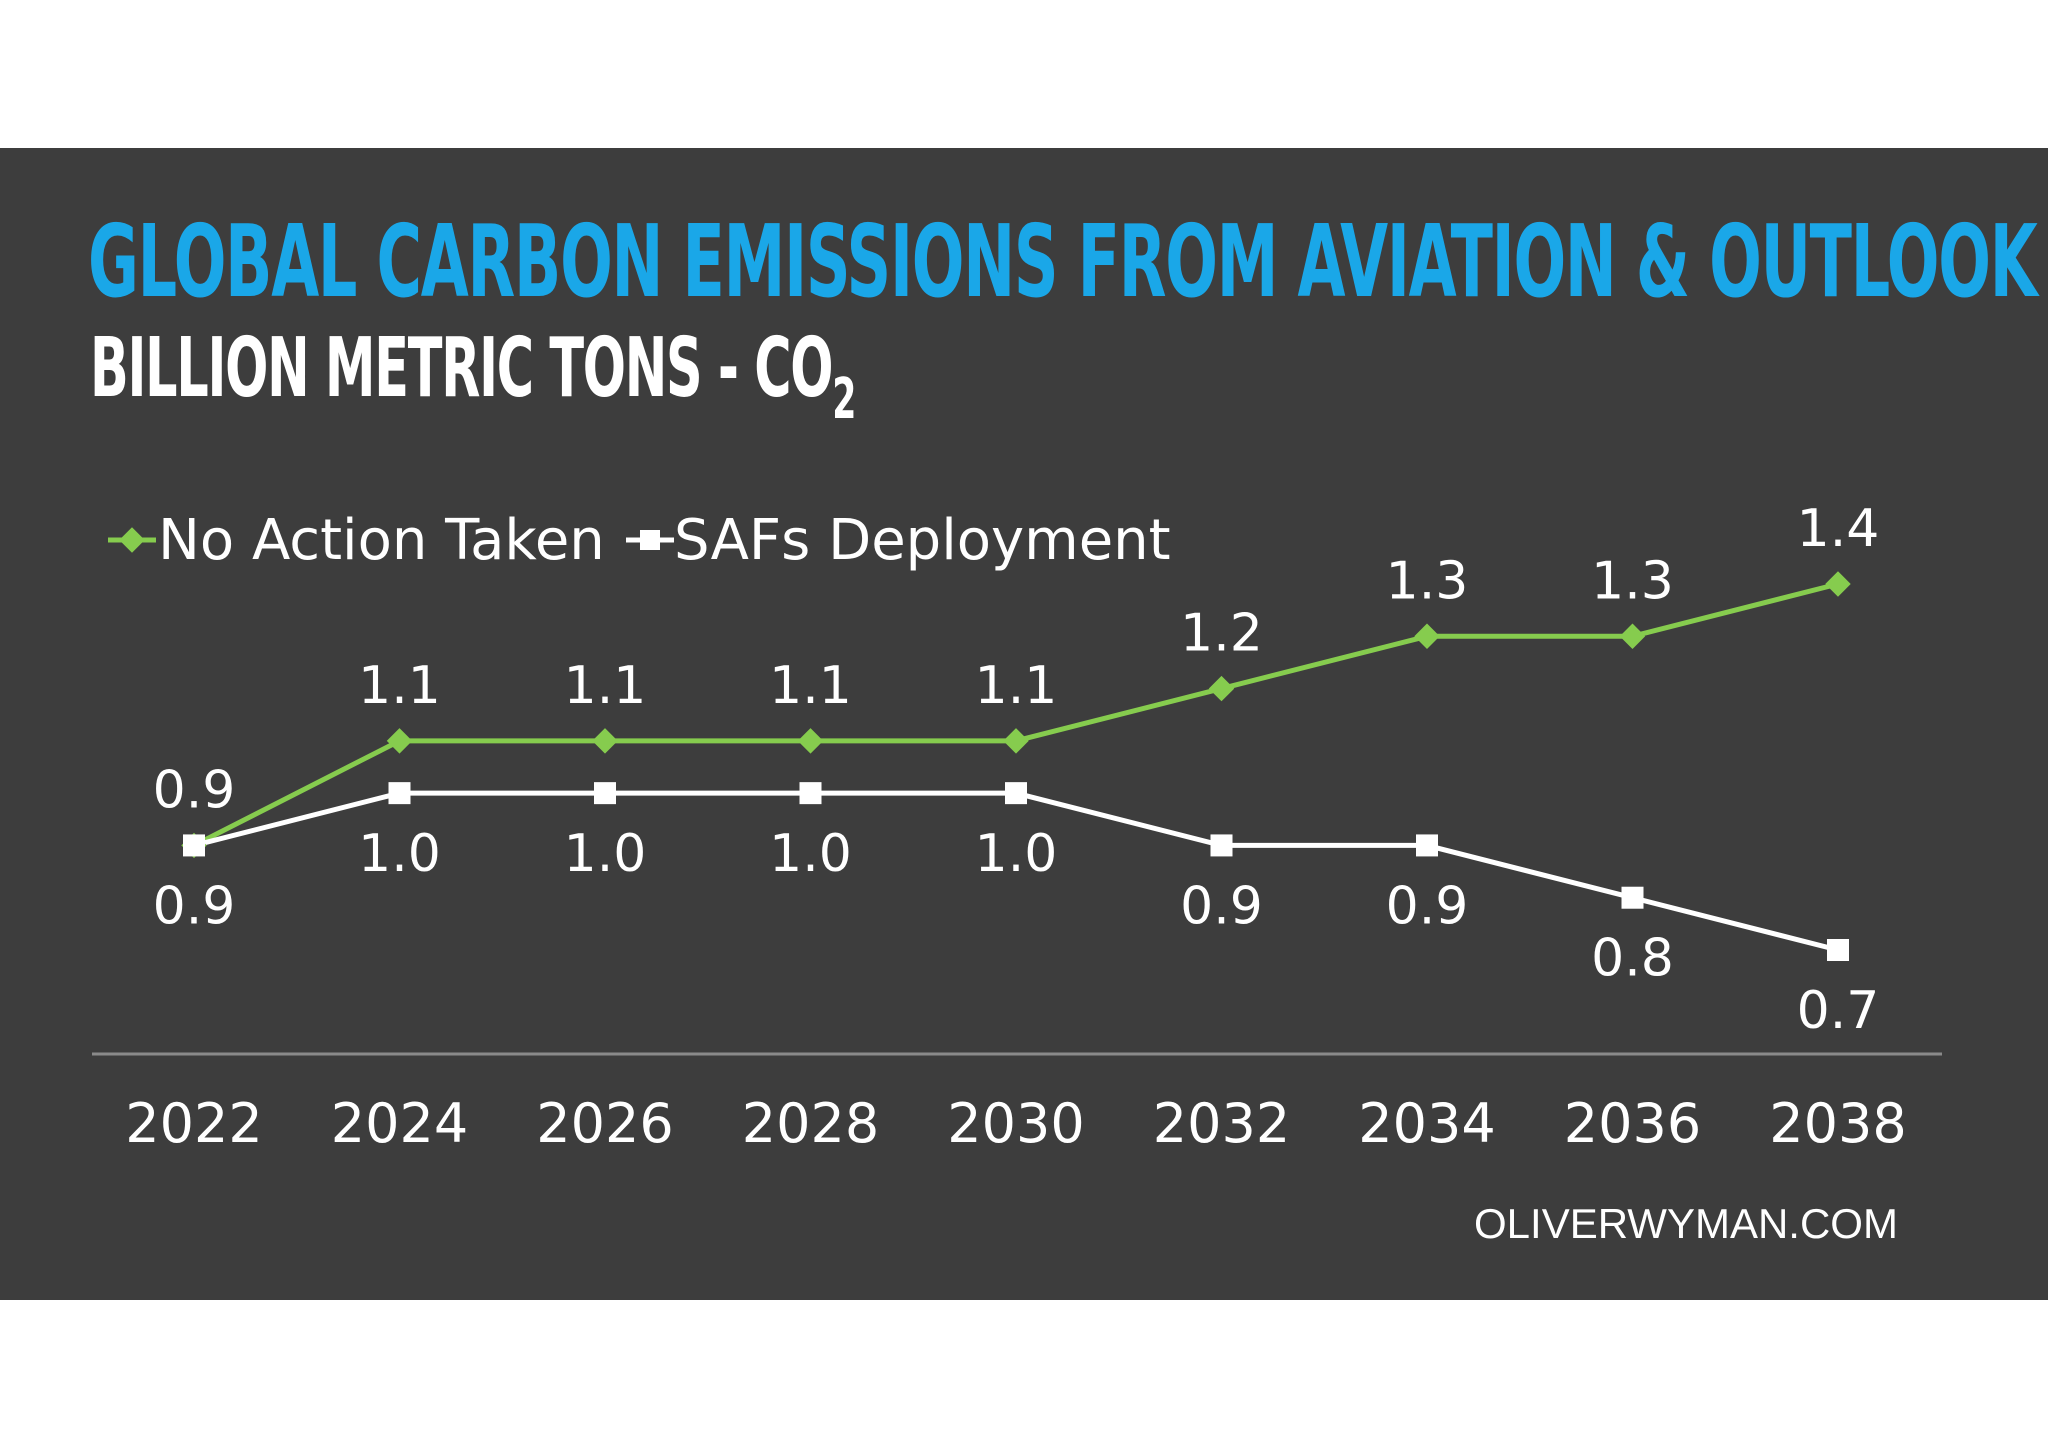  What do you see at coordinates (399, 1123) in the screenshot?
I see `x-tick-label: 2024` at bounding box center [399, 1123].